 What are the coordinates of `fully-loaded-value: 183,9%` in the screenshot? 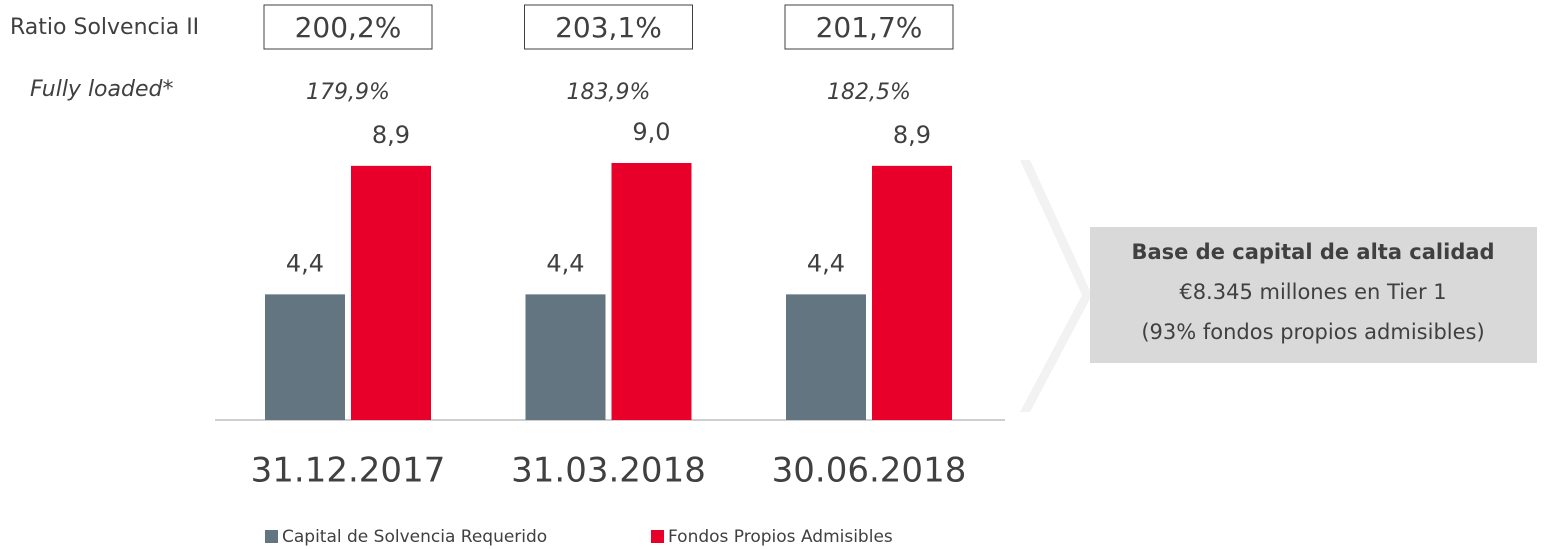 It's located at (609, 92).